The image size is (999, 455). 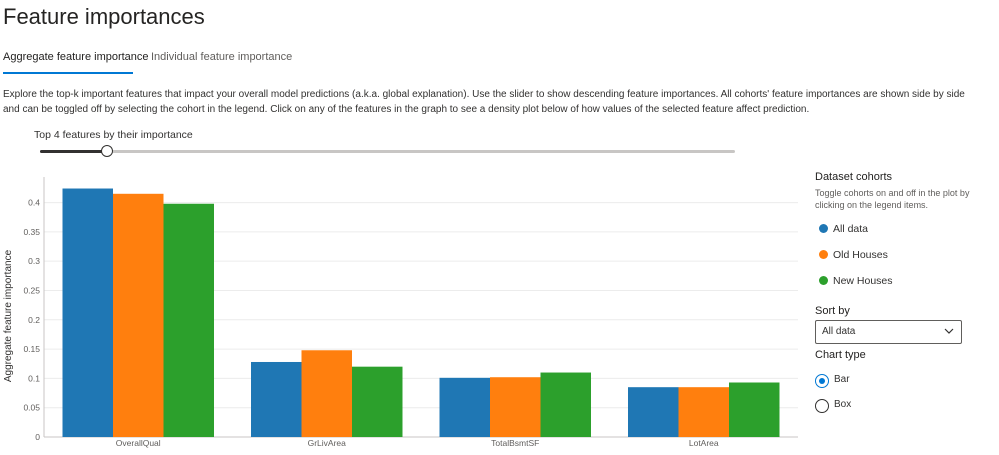 I want to click on legend-label: New Houses, so click(x=863, y=281).